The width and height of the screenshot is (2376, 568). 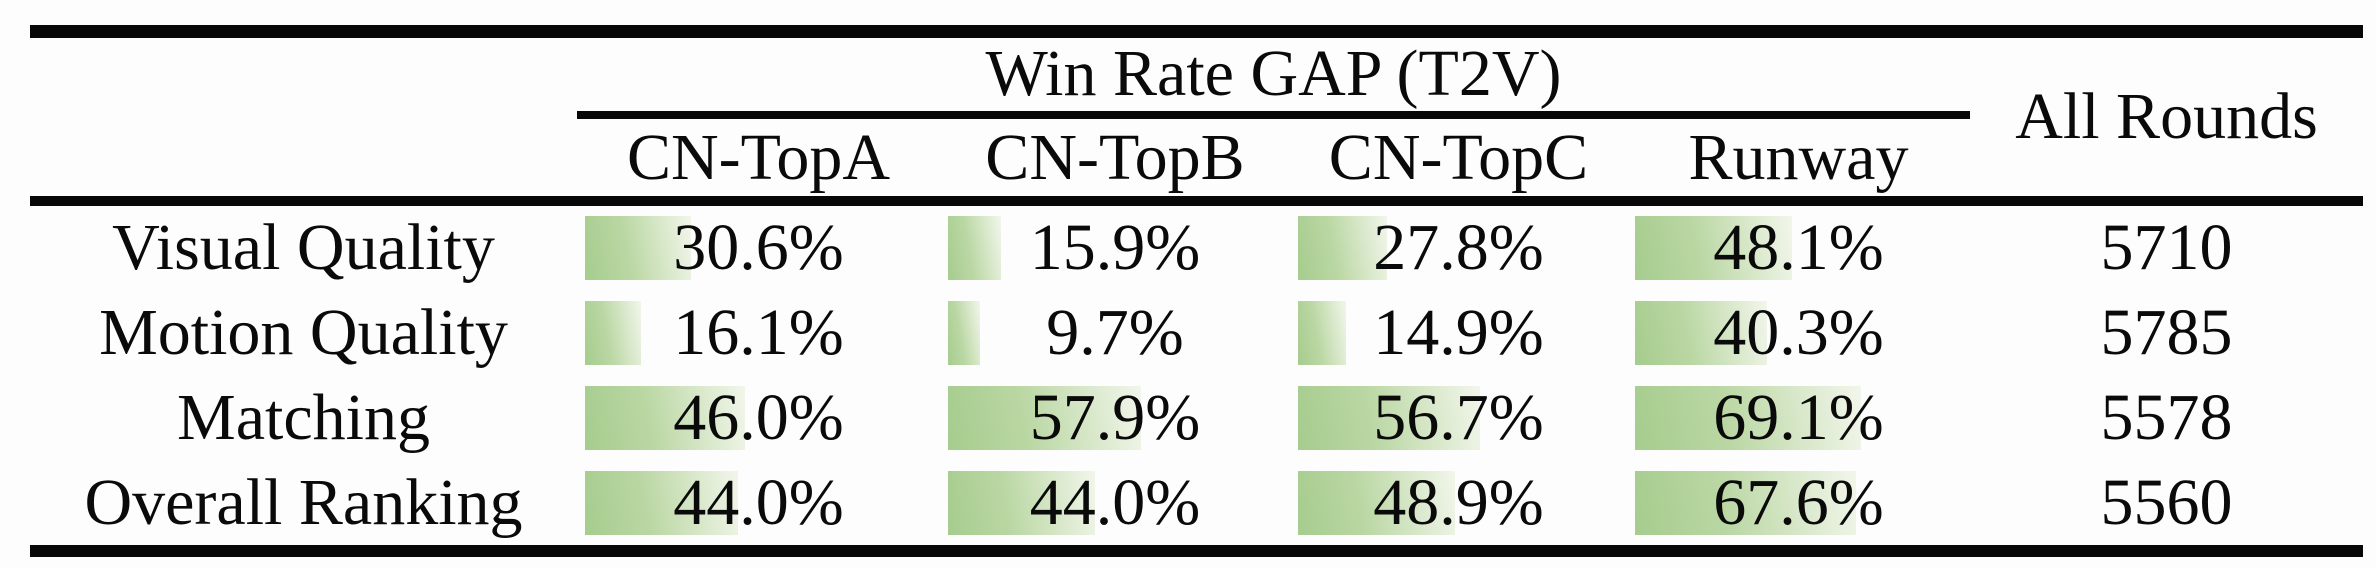 I want to click on win-rate-value: 15.9%, so click(x=1115, y=248).